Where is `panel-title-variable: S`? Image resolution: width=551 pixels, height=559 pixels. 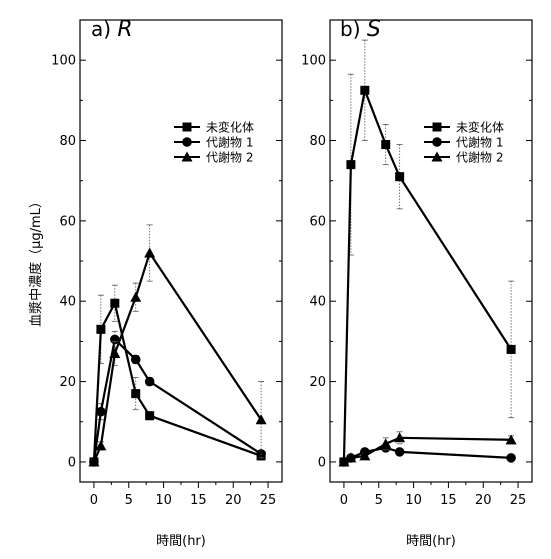 panel-title-variable: S is located at coordinates (374, 29).